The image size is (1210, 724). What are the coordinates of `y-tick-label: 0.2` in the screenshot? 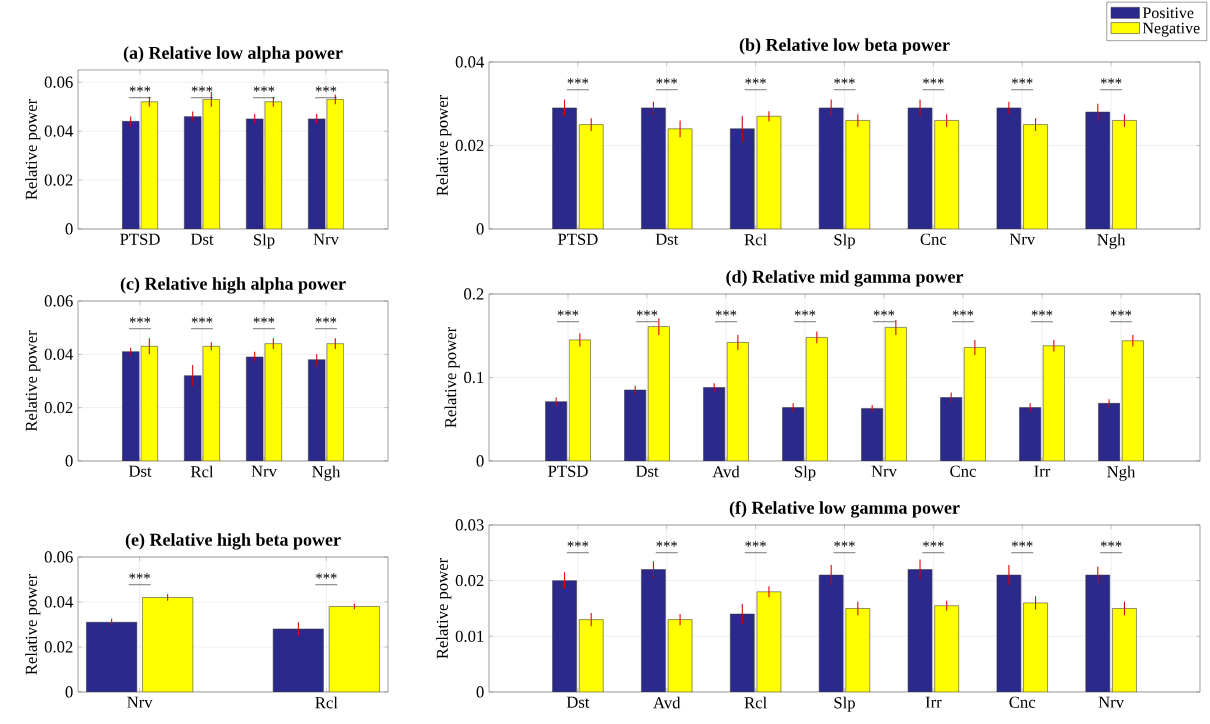 It's located at (474, 294).